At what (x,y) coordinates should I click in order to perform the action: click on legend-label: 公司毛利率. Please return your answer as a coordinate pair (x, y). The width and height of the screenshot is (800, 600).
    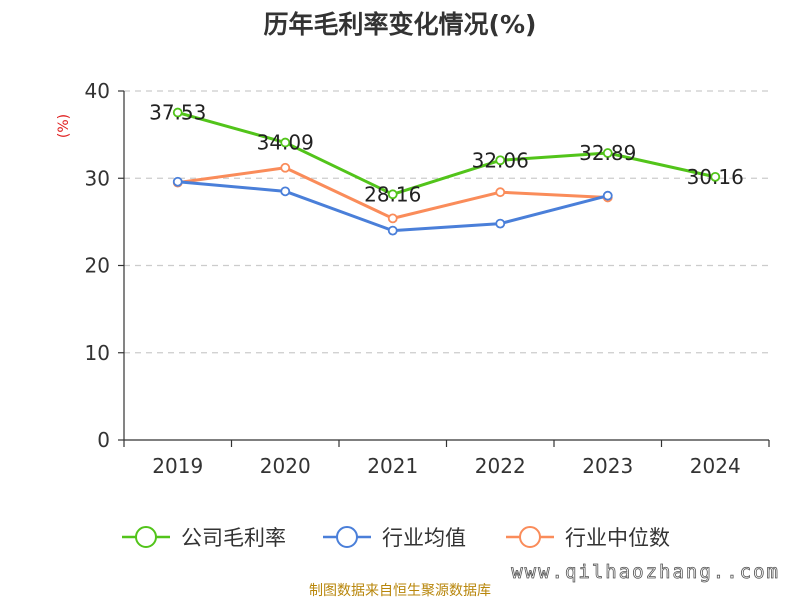
    Looking at the image, I should click on (233, 538).